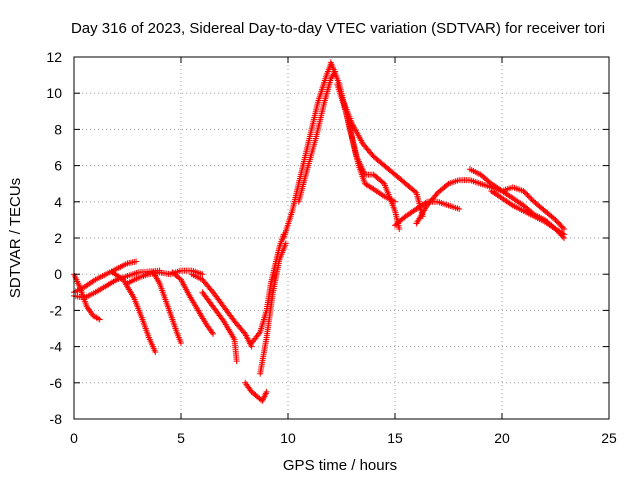 This screenshot has height=480, width=640. What do you see at coordinates (58, 274) in the screenshot?
I see `y-tick-label: 0` at bounding box center [58, 274].